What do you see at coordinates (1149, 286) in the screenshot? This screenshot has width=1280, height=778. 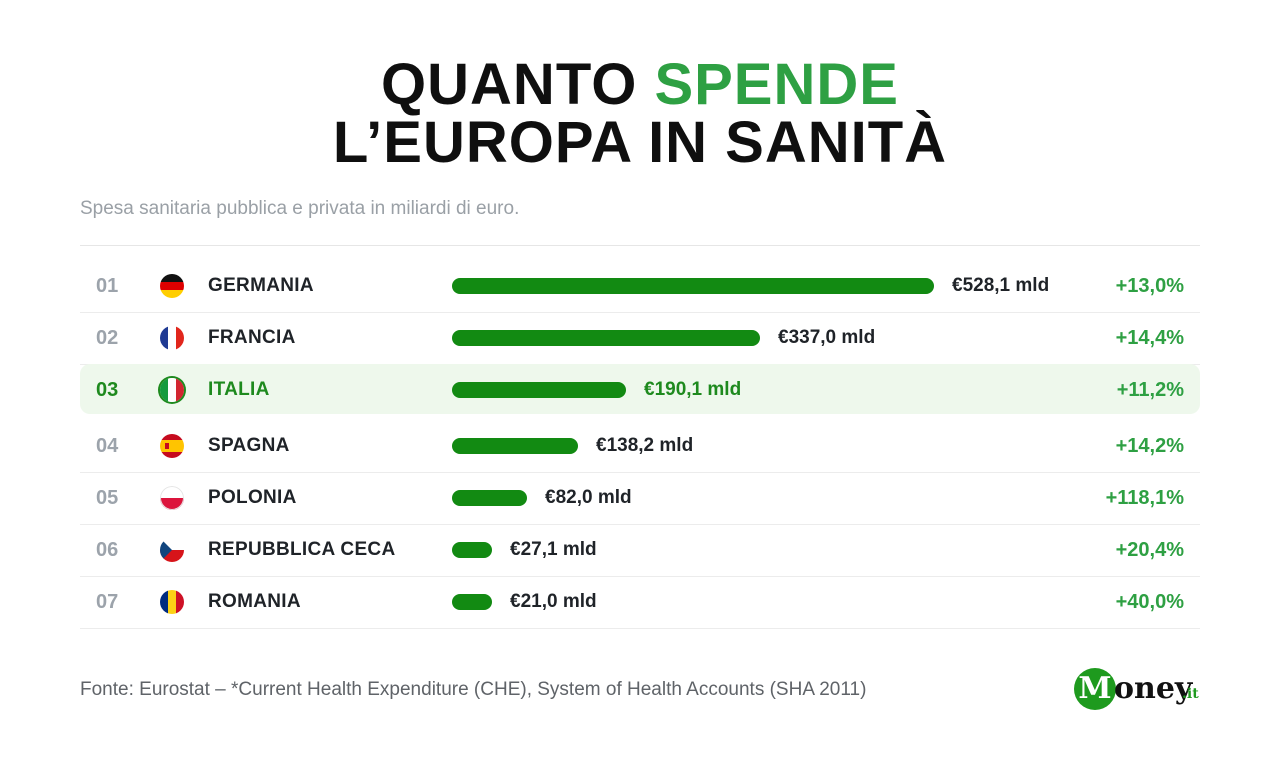 I see `growth-label: +13,0%` at bounding box center [1149, 286].